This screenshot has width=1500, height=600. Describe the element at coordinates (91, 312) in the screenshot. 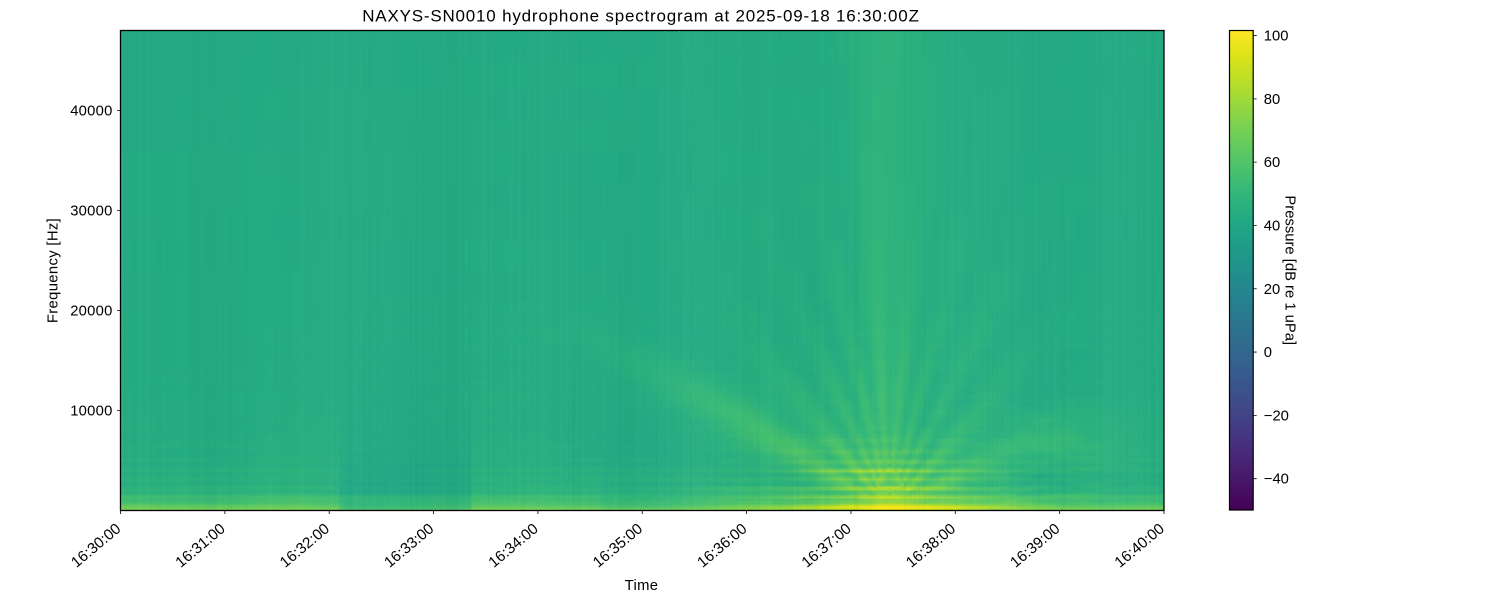

I see `svg-text: 20000` at that location.